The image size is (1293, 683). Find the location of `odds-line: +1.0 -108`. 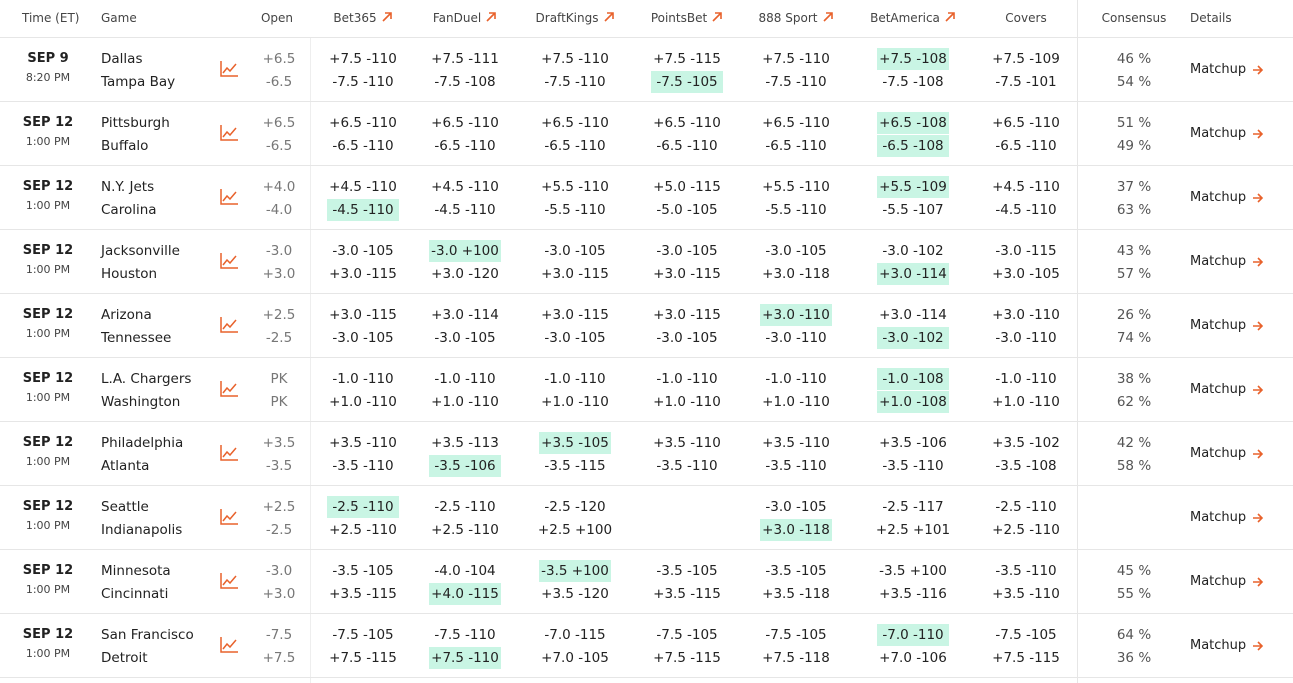

odds-line: +1.0 -108 is located at coordinates (913, 402).